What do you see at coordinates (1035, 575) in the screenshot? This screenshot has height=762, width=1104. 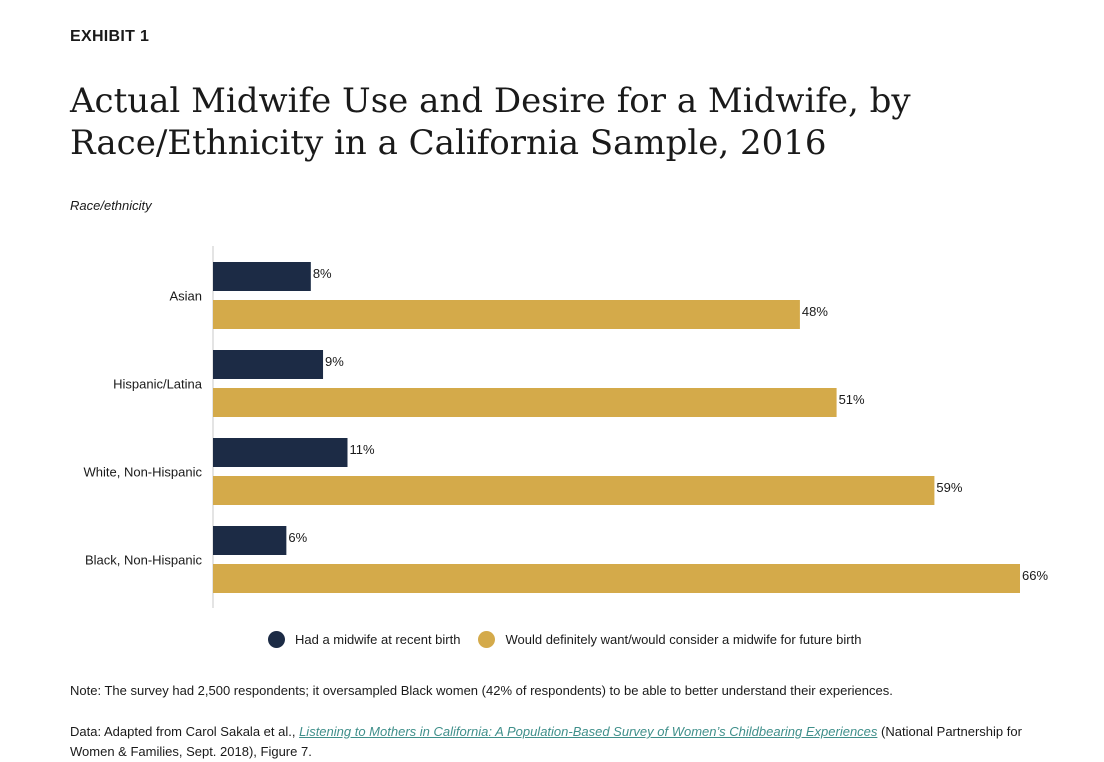 I see `data-label: 66%` at bounding box center [1035, 575].